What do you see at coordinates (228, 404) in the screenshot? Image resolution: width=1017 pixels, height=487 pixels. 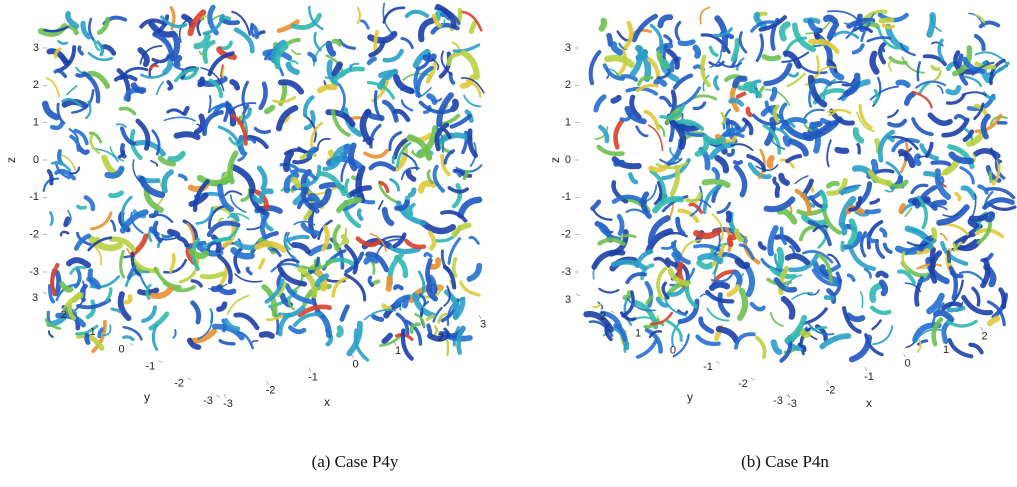 I see `x-tick-label: -3` at bounding box center [228, 404].